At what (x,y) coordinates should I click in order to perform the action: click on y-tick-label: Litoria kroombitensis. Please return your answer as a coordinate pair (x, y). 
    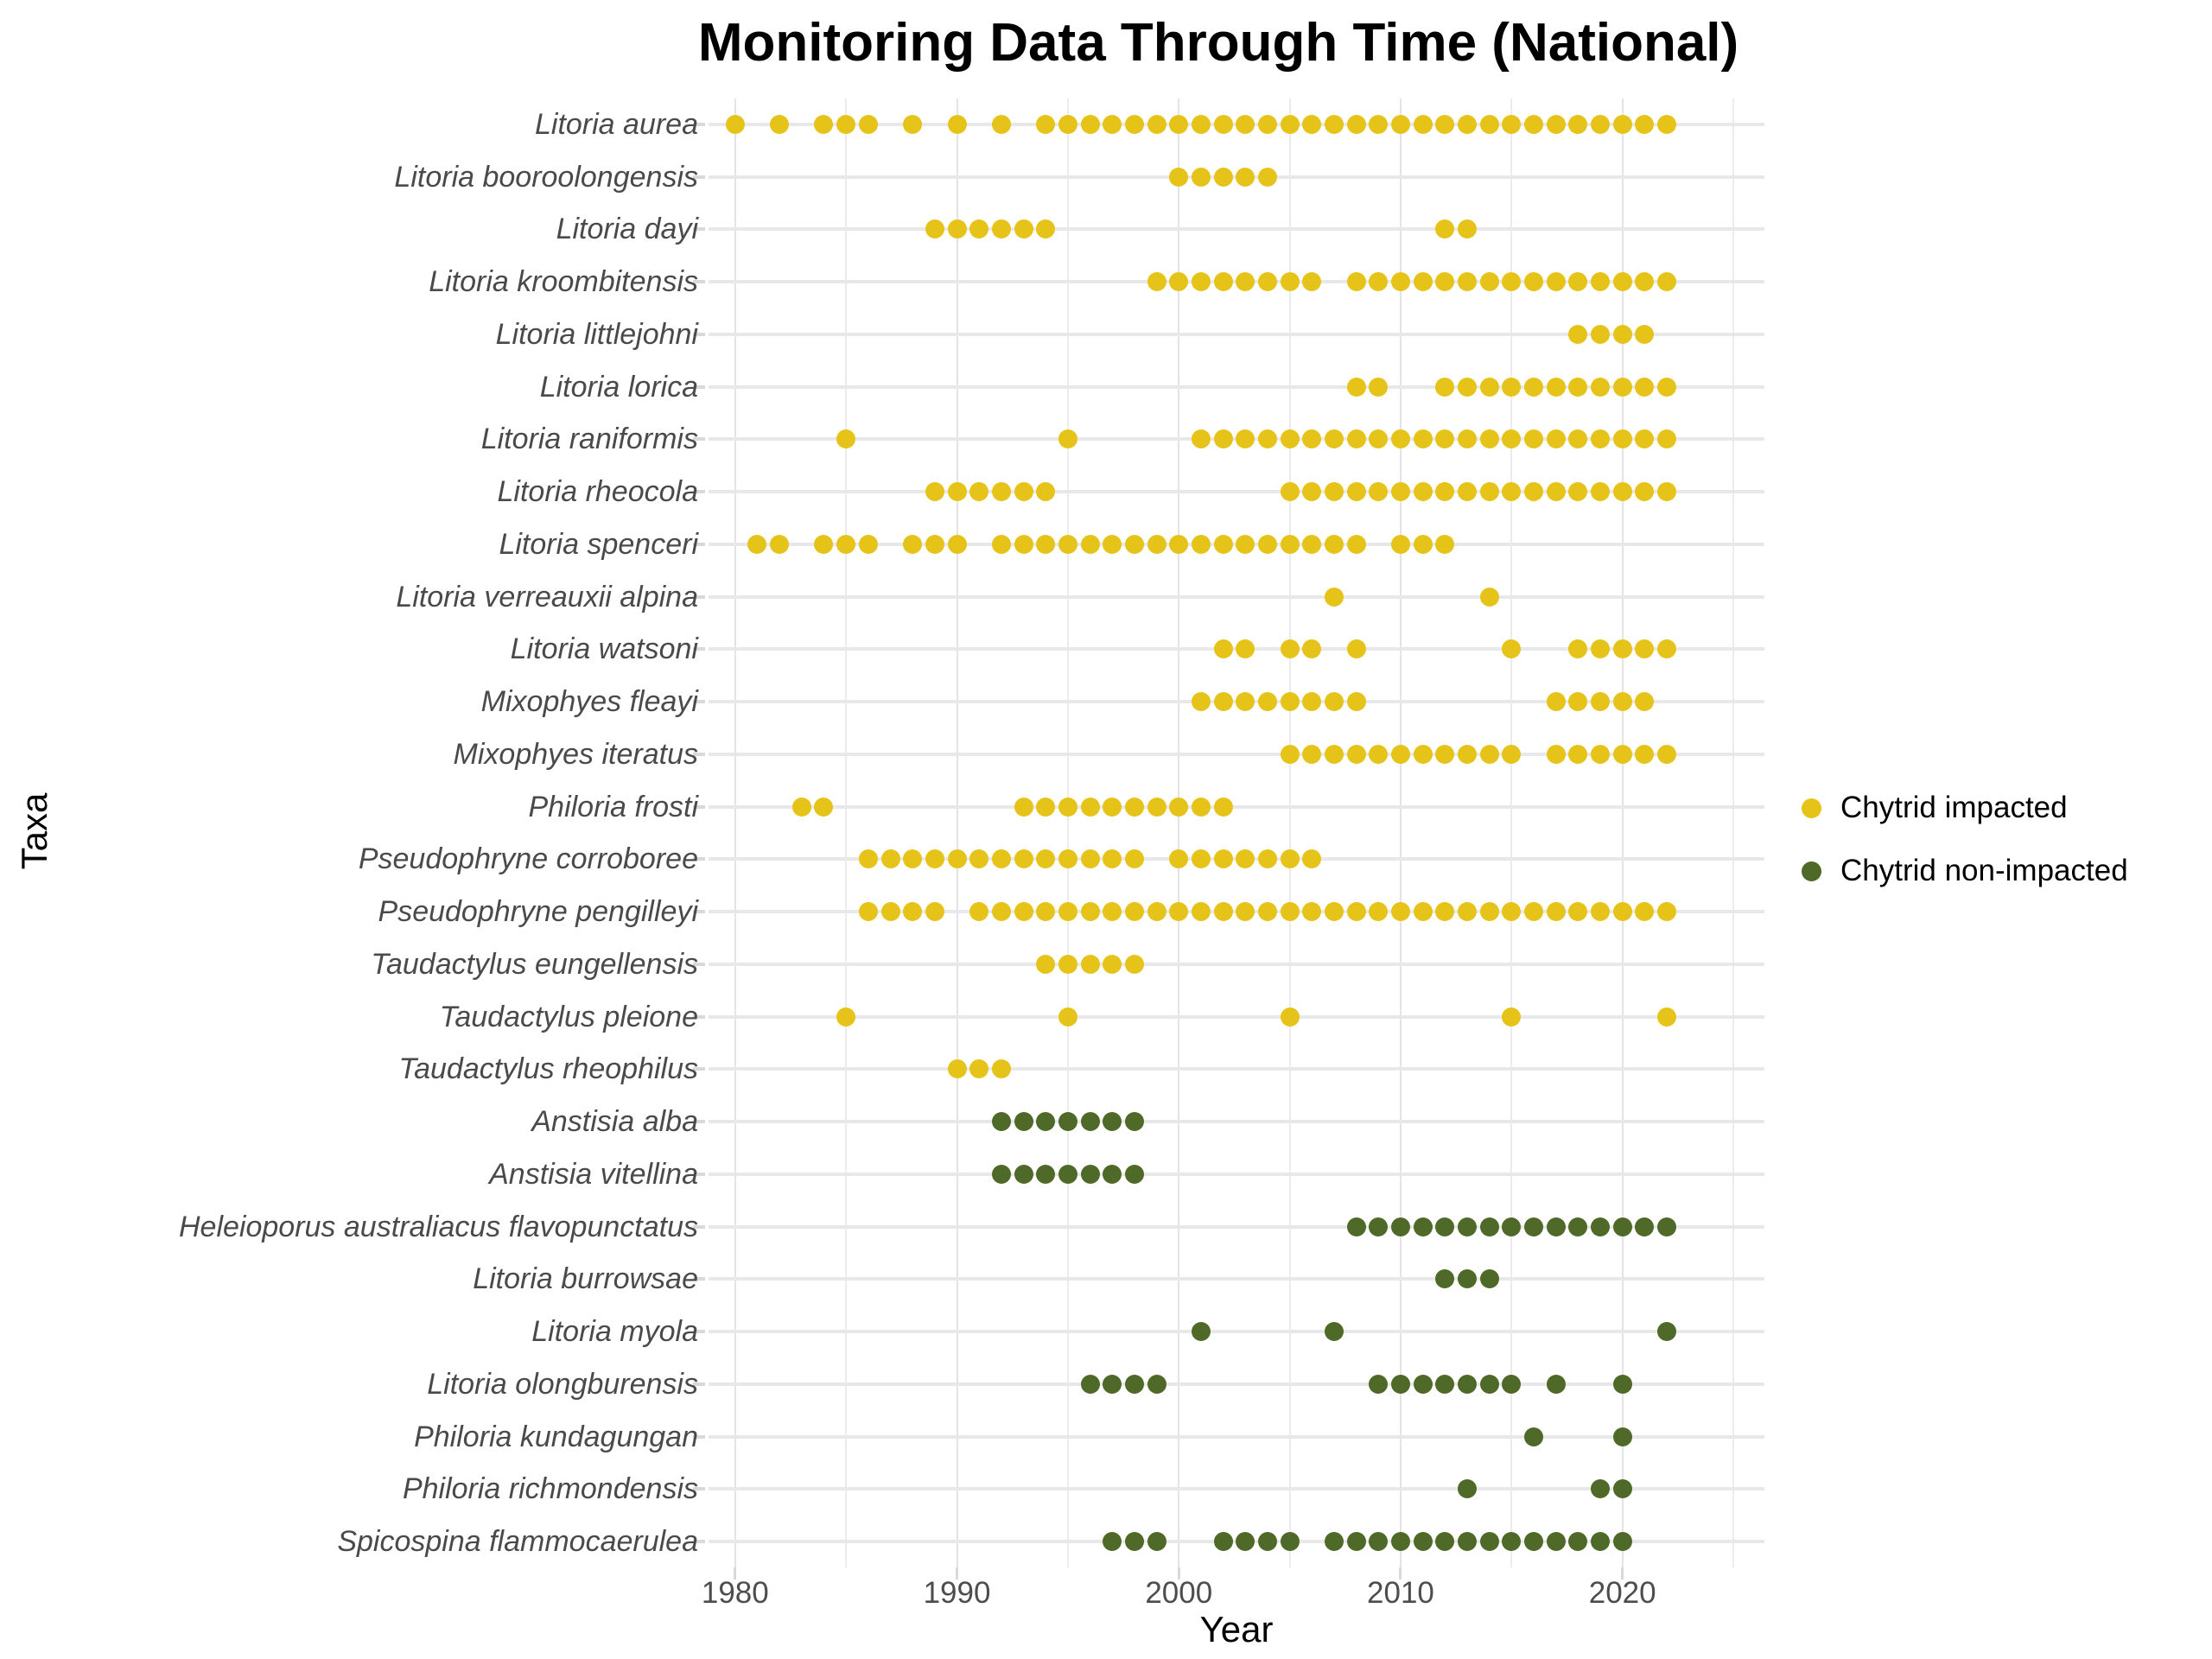
    Looking at the image, I should click on (563, 282).